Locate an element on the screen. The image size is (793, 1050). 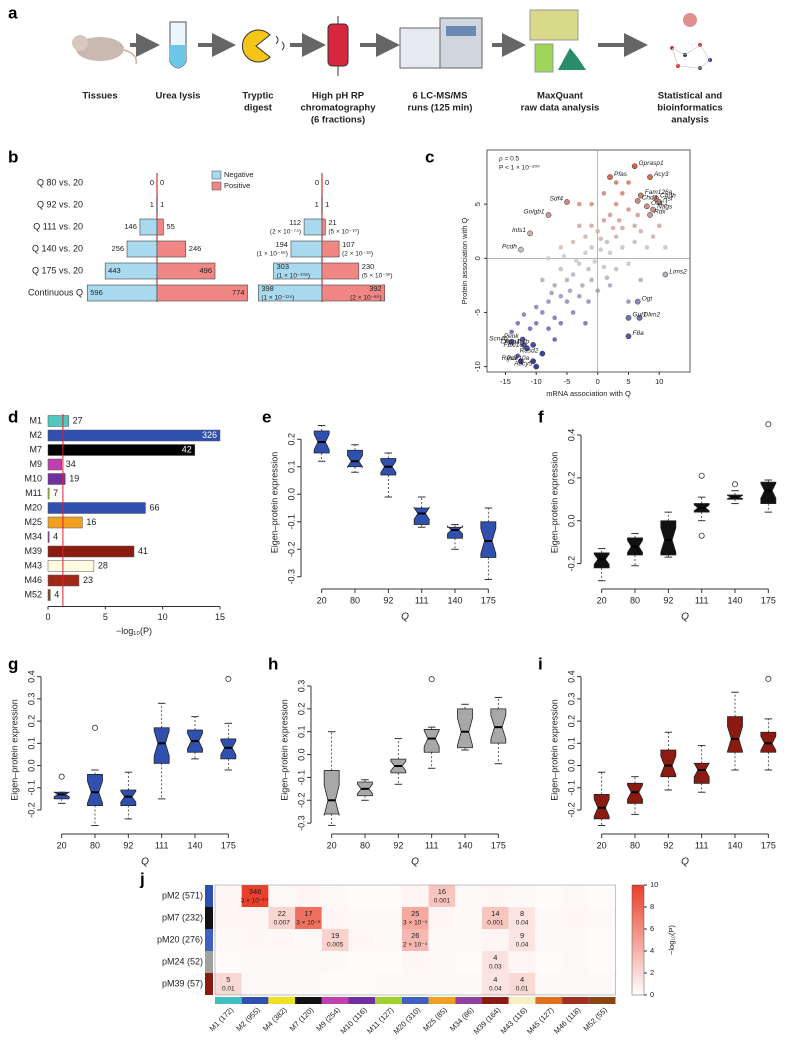
cell-p: 2 × 10⁻⁴ is located at coordinates (415, 945).